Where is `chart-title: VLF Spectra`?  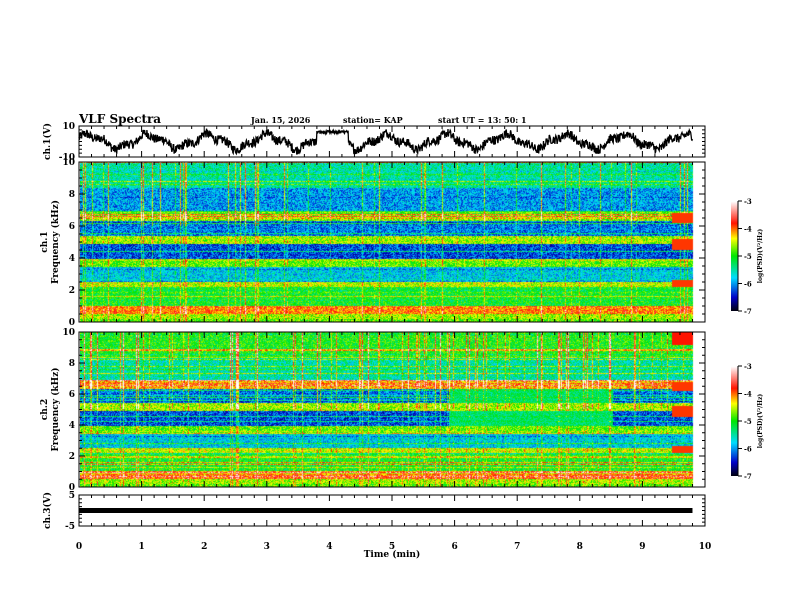
chart-title: VLF Spectra is located at coordinates (120, 119).